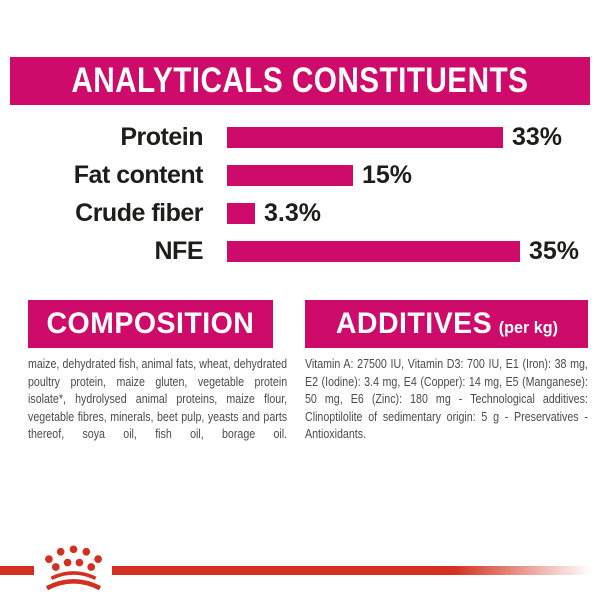 The image size is (600, 600). I want to click on additives-heading-wrap: ADDITIVES (per kg), so click(446, 324).